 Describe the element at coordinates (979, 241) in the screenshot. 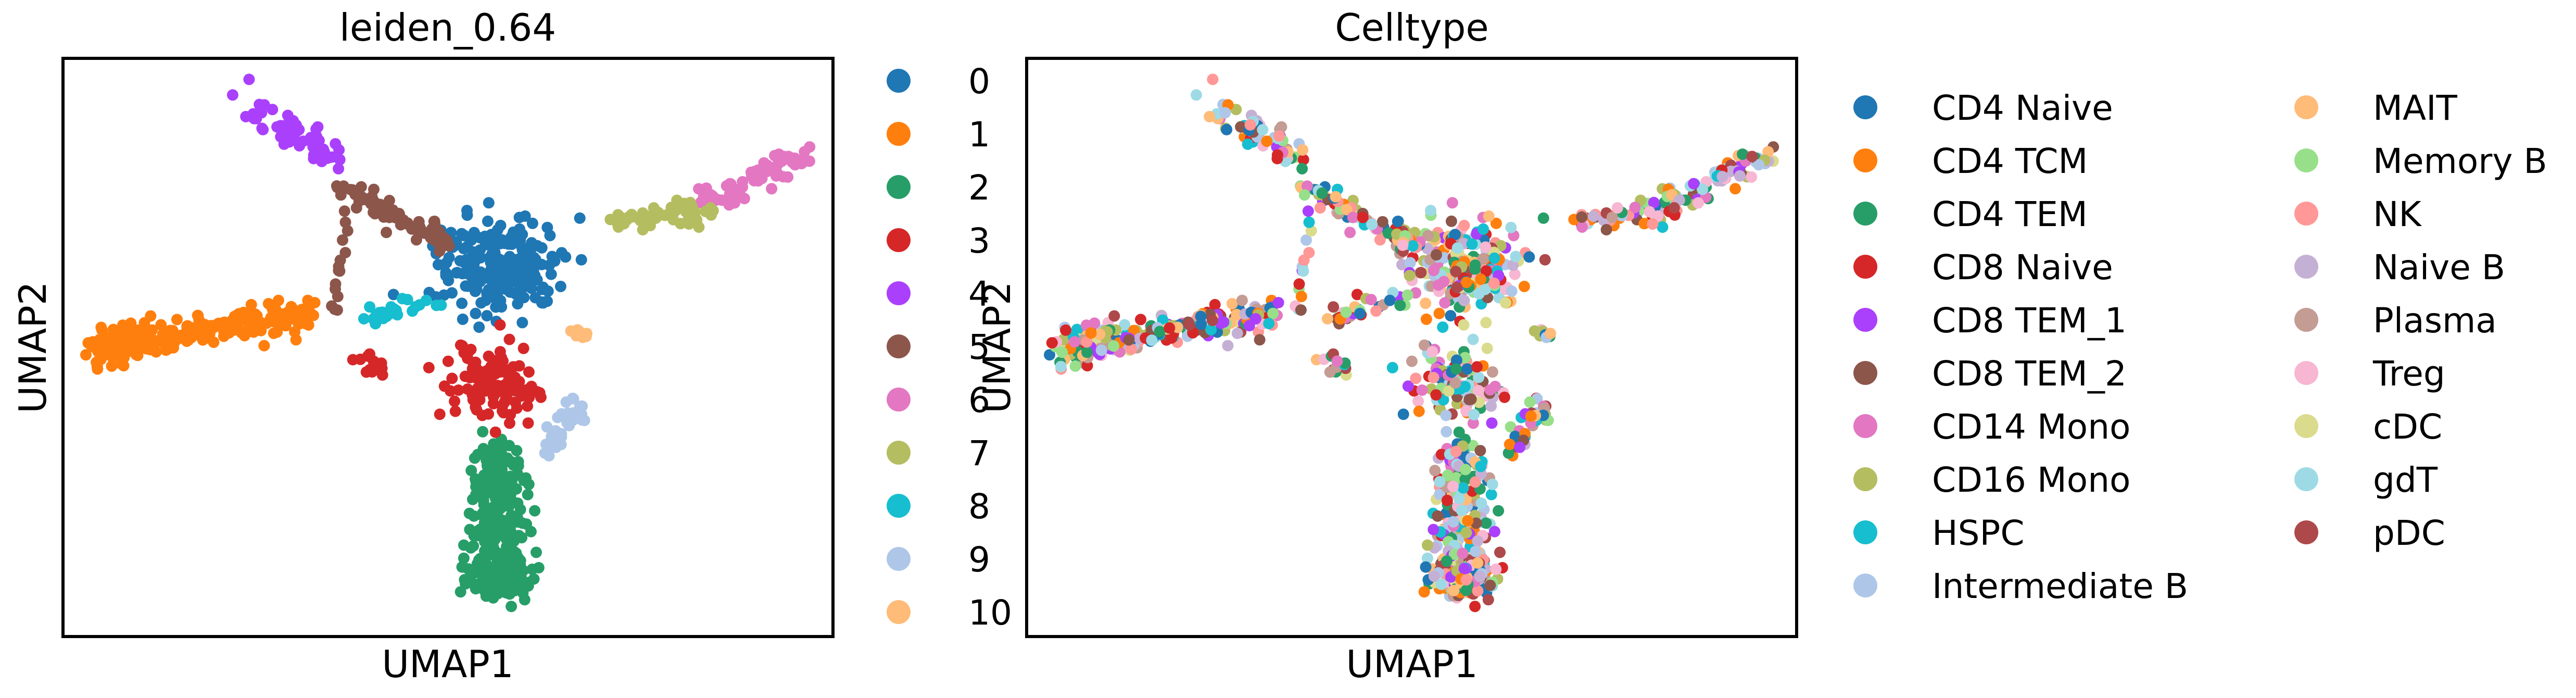

I see `legend-label: 3` at that location.